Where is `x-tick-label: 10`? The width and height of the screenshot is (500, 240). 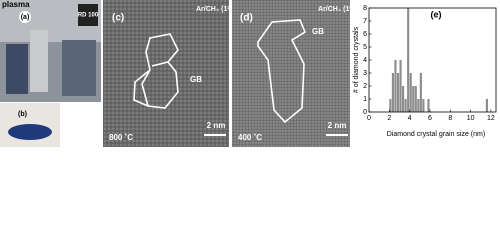
x-tick-label: 10 is located at coordinates (471, 118).